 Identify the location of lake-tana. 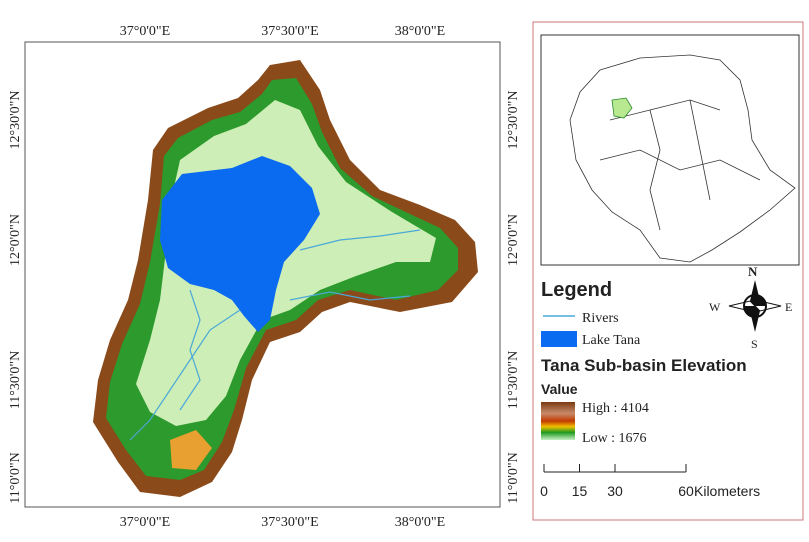
(240, 244).